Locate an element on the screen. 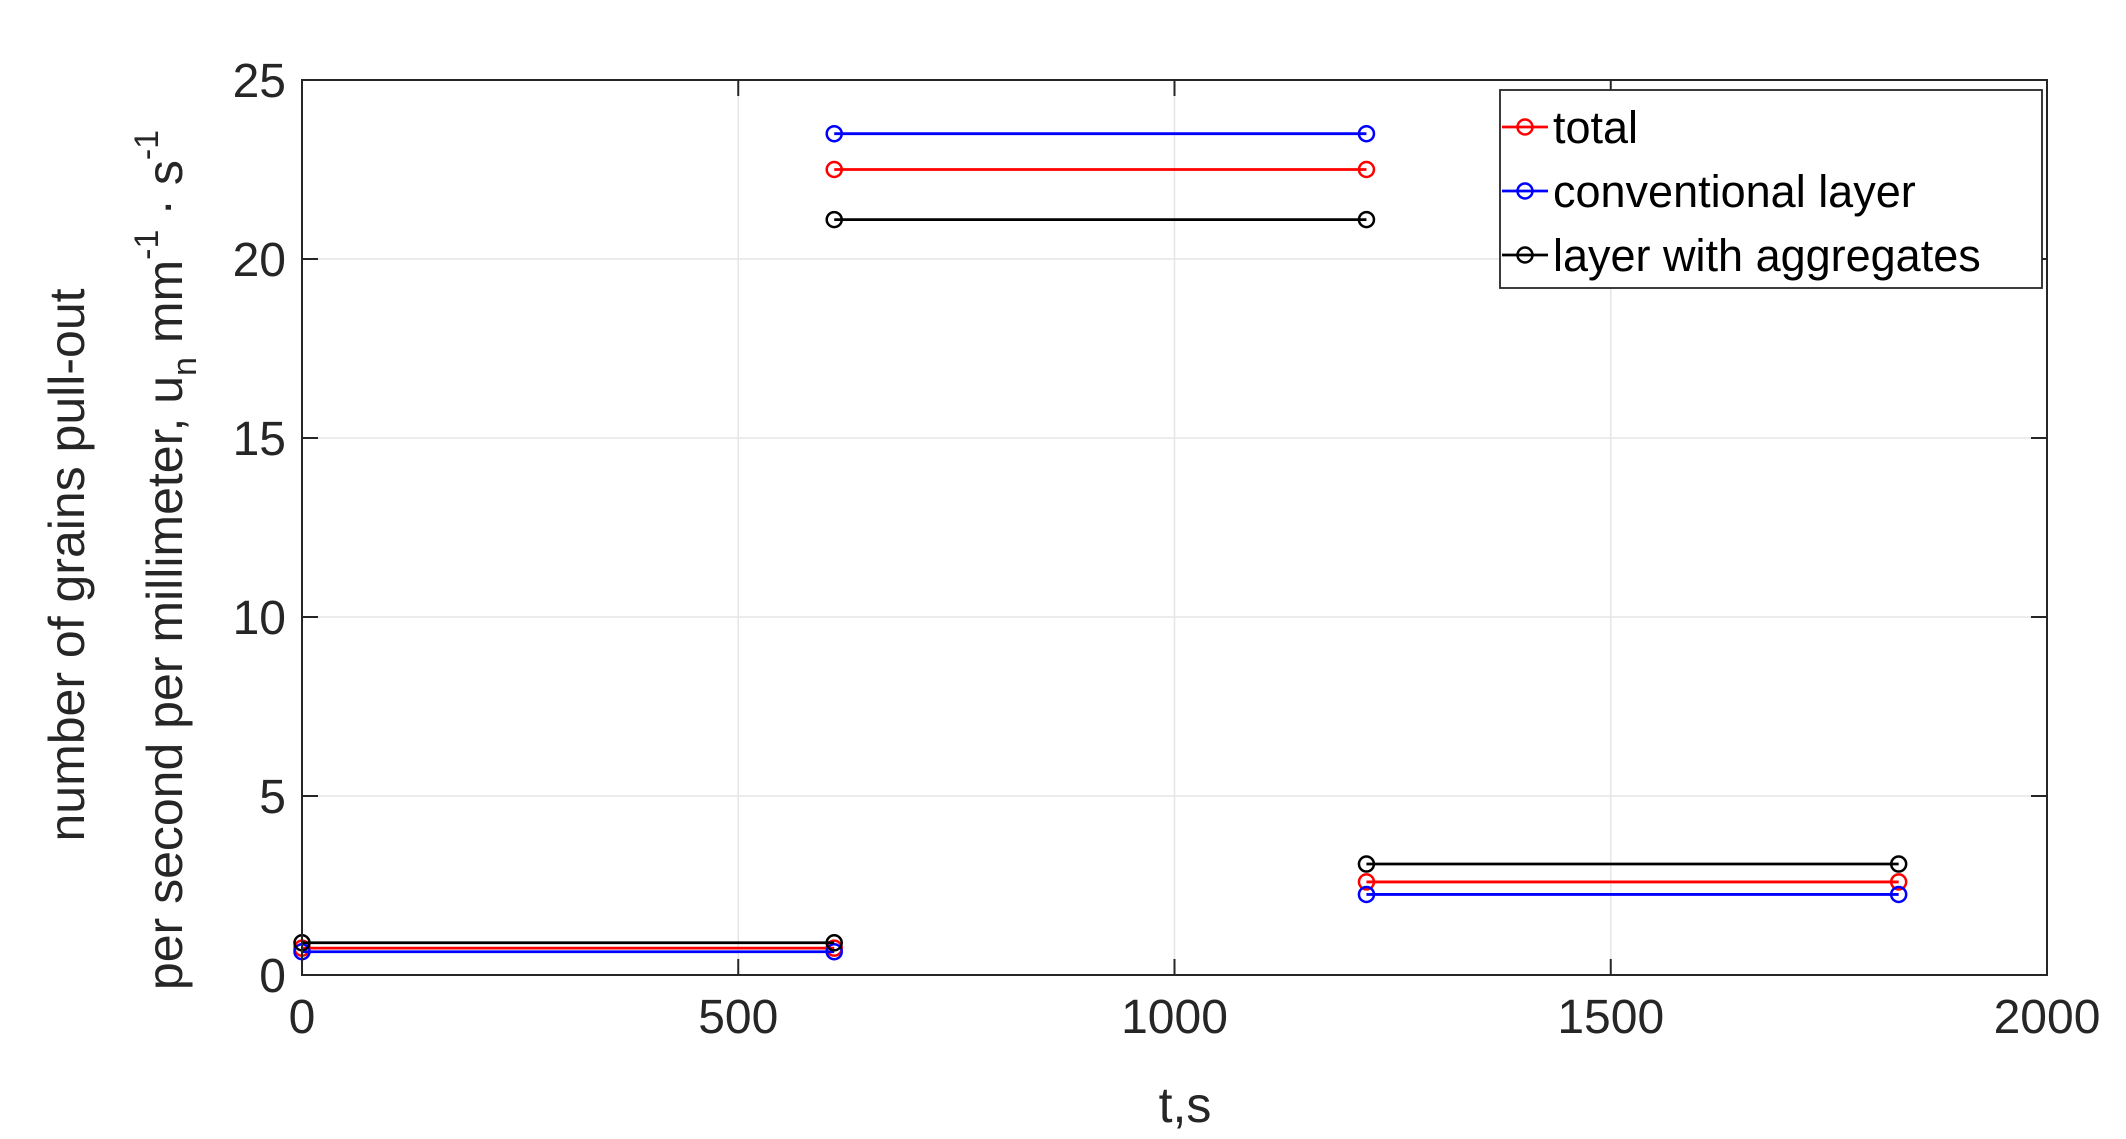 The image size is (2126, 1139). x-axis-label: t,s is located at coordinates (1185, 1105).